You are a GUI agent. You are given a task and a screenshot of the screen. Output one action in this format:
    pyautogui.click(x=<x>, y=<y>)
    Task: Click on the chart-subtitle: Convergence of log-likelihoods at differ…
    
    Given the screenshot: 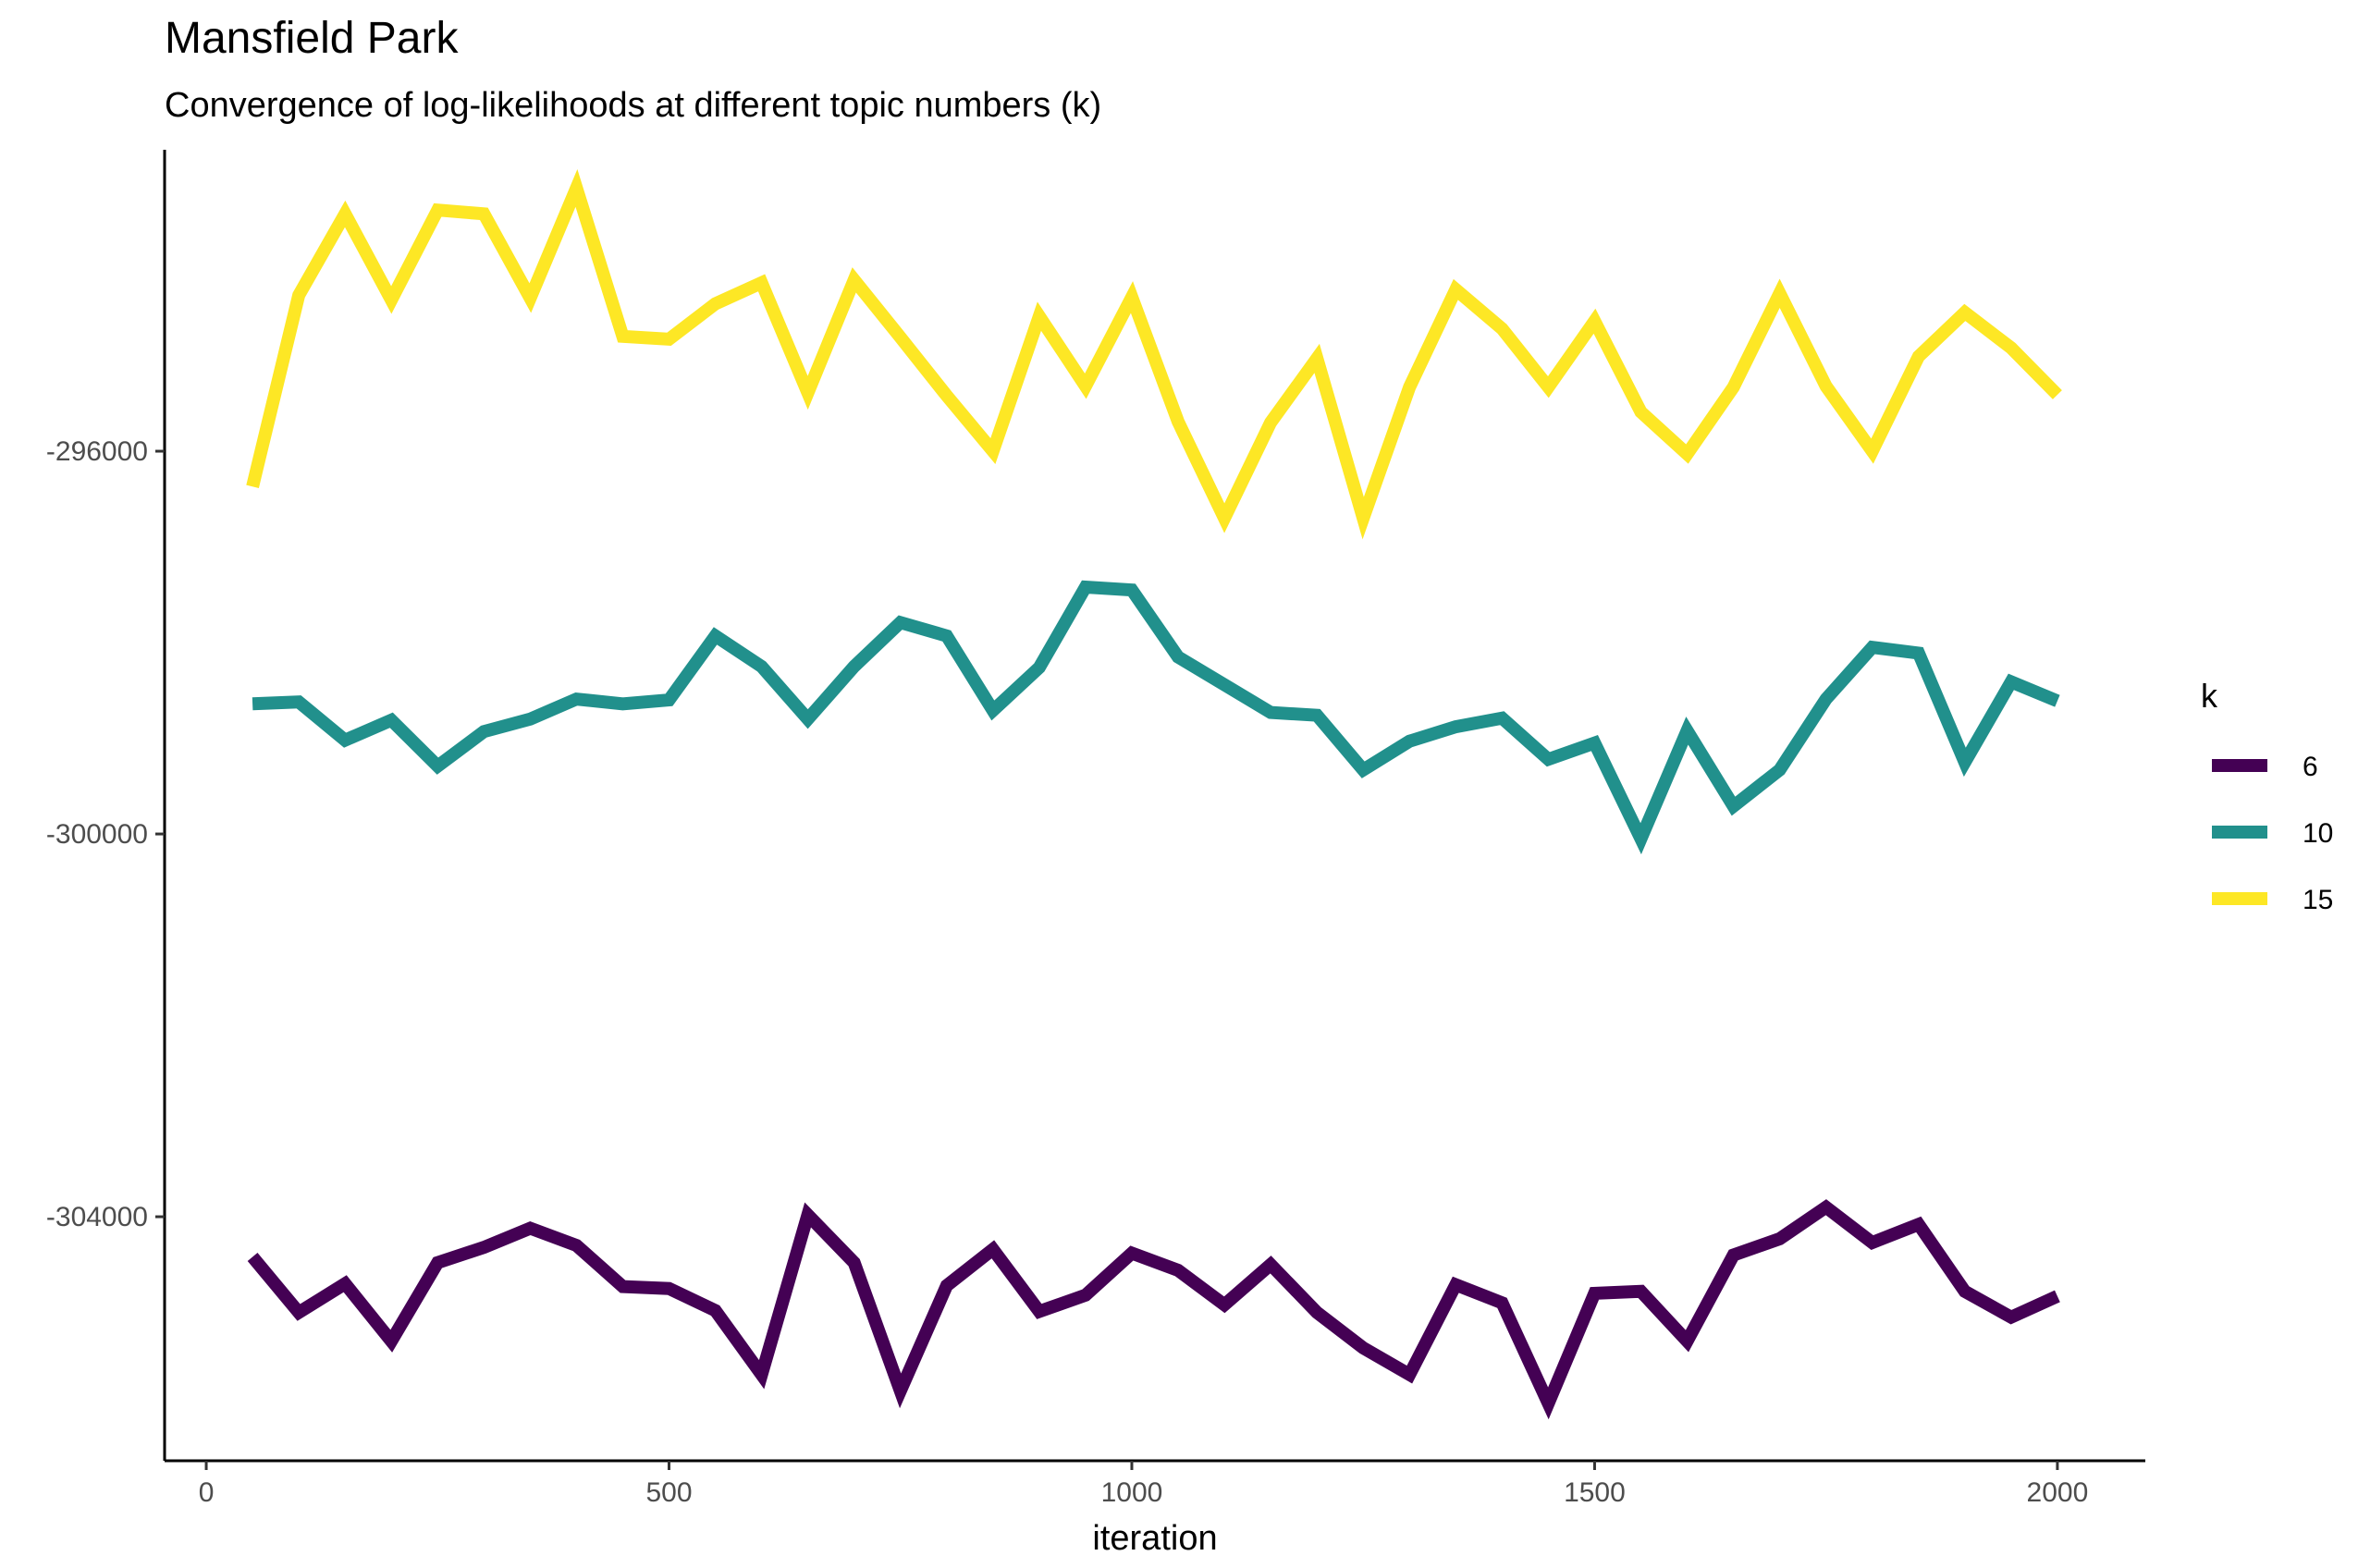 What is the action you would take?
    pyautogui.click(x=633, y=105)
    